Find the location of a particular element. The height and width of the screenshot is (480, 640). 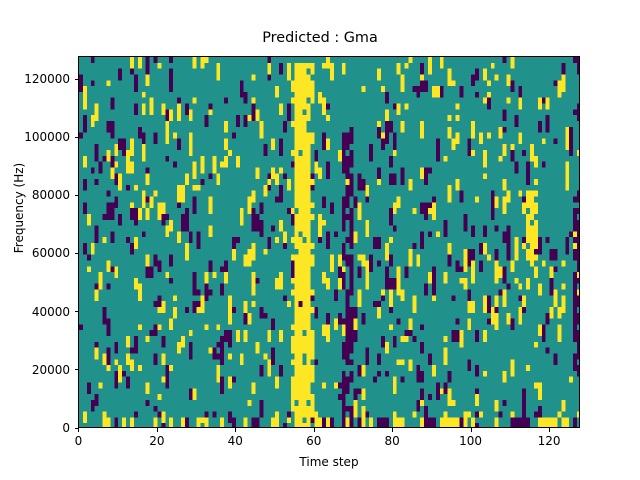

ytick-label-40000: 40000 is located at coordinates (50, 312).